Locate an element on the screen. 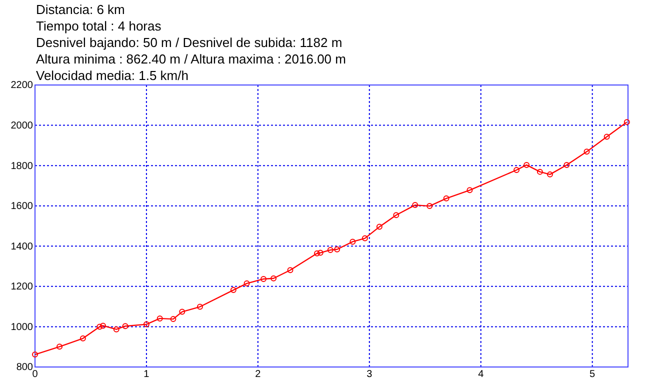 This screenshot has width=646, height=391. x-tick-label: 0 is located at coordinates (35, 374).